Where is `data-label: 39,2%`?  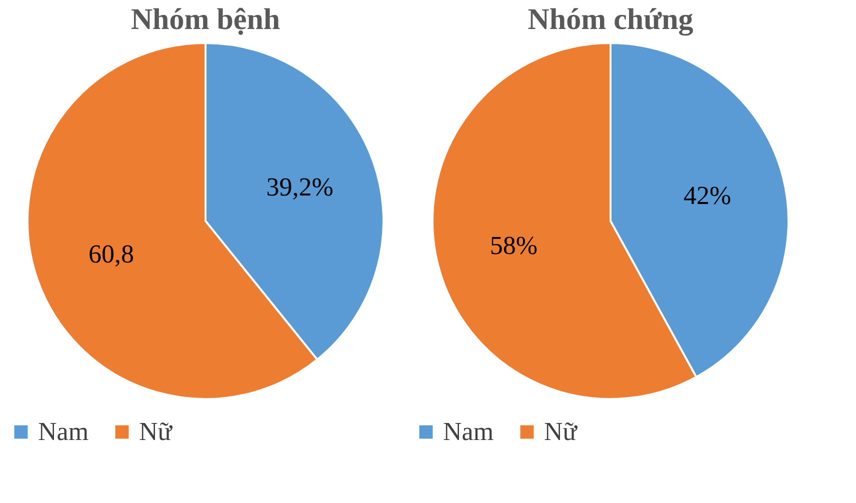 data-label: 39,2% is located at coordinates (300, 187).